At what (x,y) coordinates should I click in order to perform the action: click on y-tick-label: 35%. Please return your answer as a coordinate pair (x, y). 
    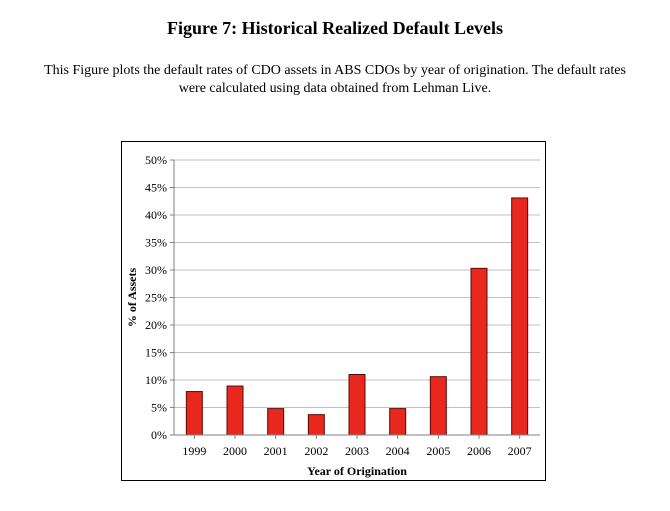
    Looking at the image, I should click on (156, 243).